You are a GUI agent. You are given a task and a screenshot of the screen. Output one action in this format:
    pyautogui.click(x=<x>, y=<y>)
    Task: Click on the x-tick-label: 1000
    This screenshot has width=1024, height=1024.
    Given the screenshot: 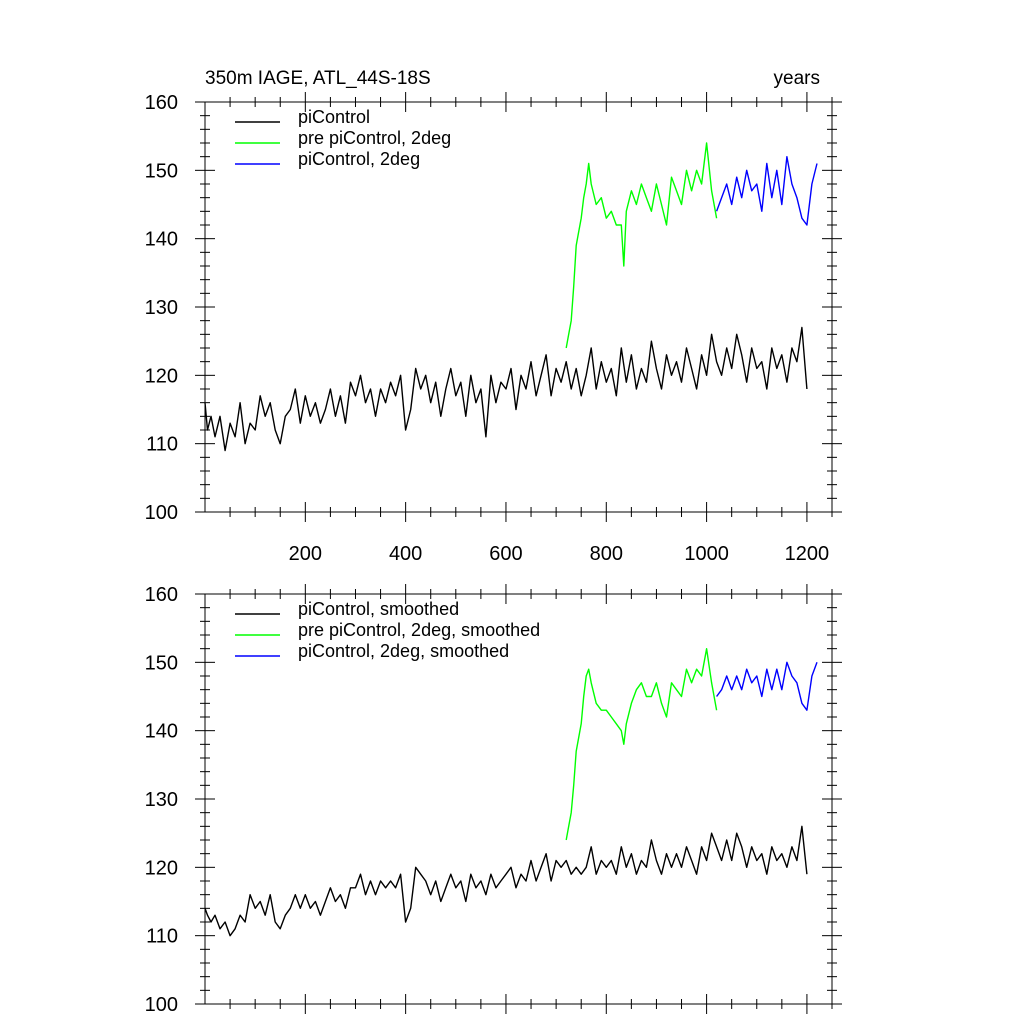 What is the action you would take?
    pyautogui.click(x=706, y=554)
    